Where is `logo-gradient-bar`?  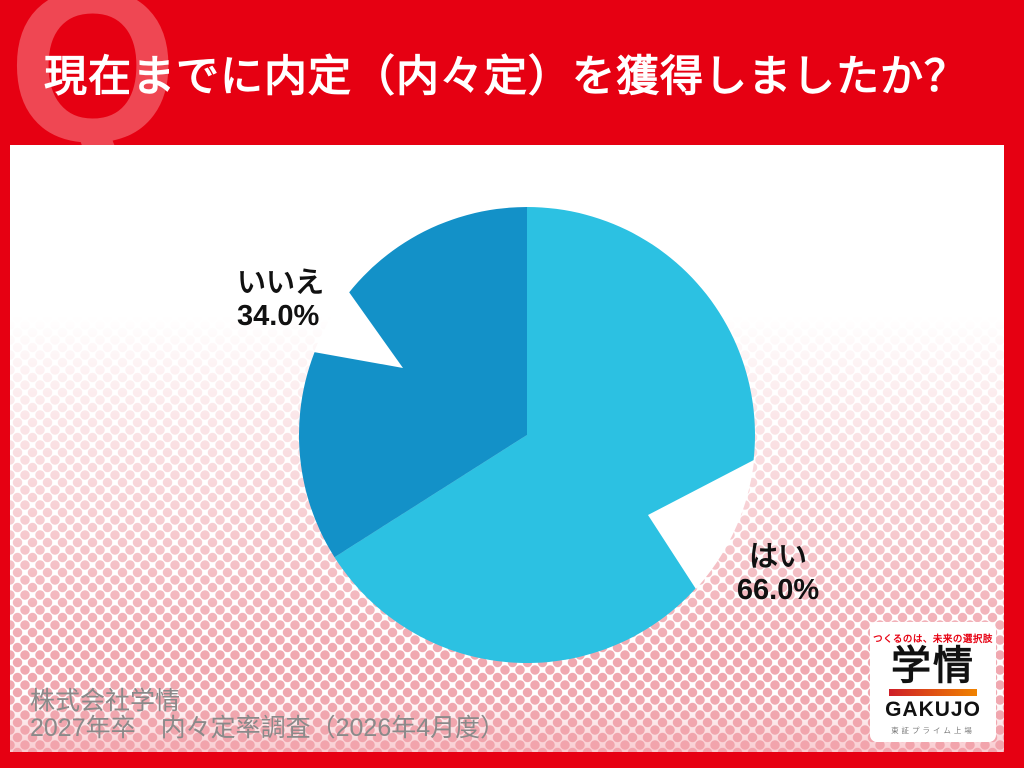 logo-gradient-bar is located at coordinates (933, 693).